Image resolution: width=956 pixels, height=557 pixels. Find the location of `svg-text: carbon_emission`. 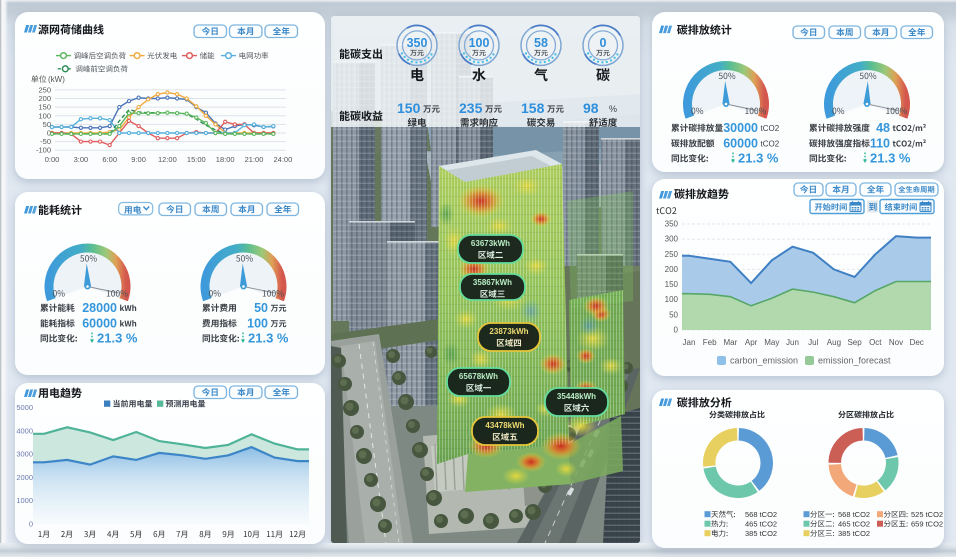

svg-text: carbon_emission is located at coordinates (764, 361).